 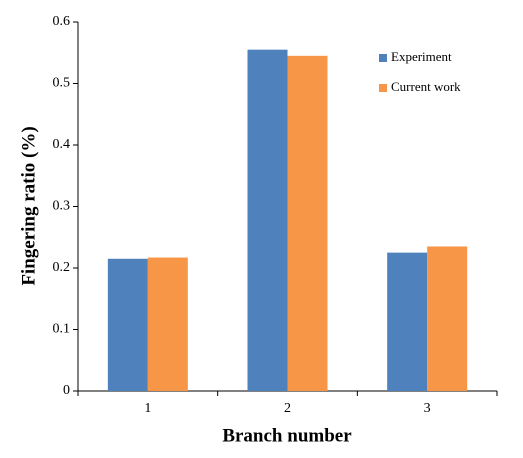 I want to click on y-tick-label: 0.4, so click(x=62, y=144).